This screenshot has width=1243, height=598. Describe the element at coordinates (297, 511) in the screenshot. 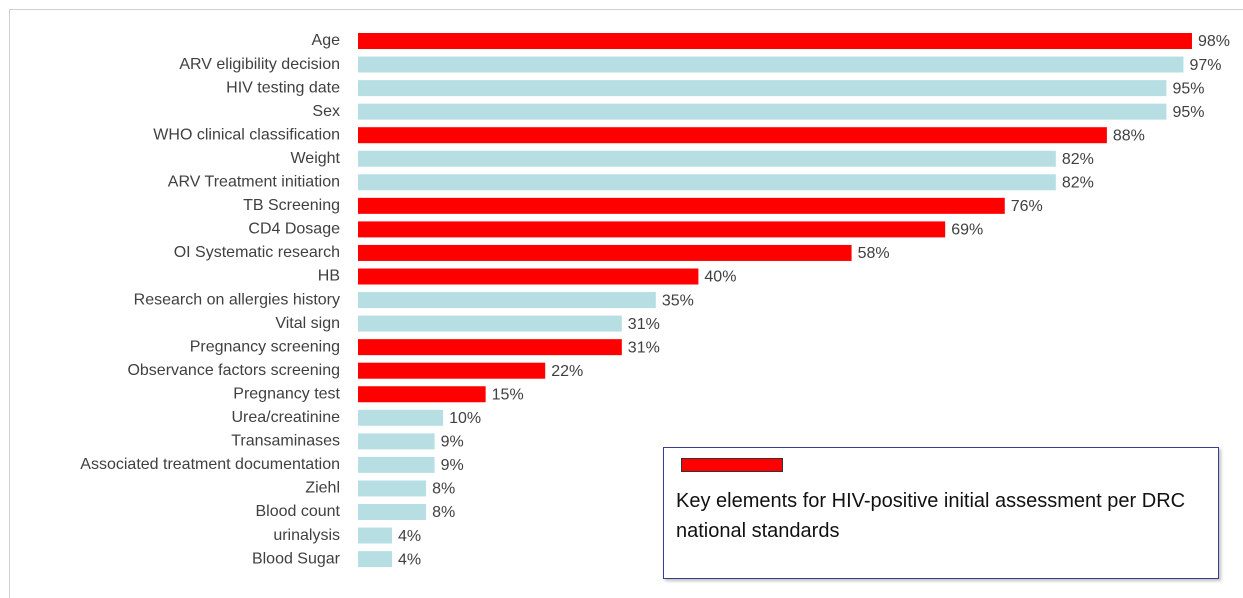

I see `category-label: Blood count` at that location.